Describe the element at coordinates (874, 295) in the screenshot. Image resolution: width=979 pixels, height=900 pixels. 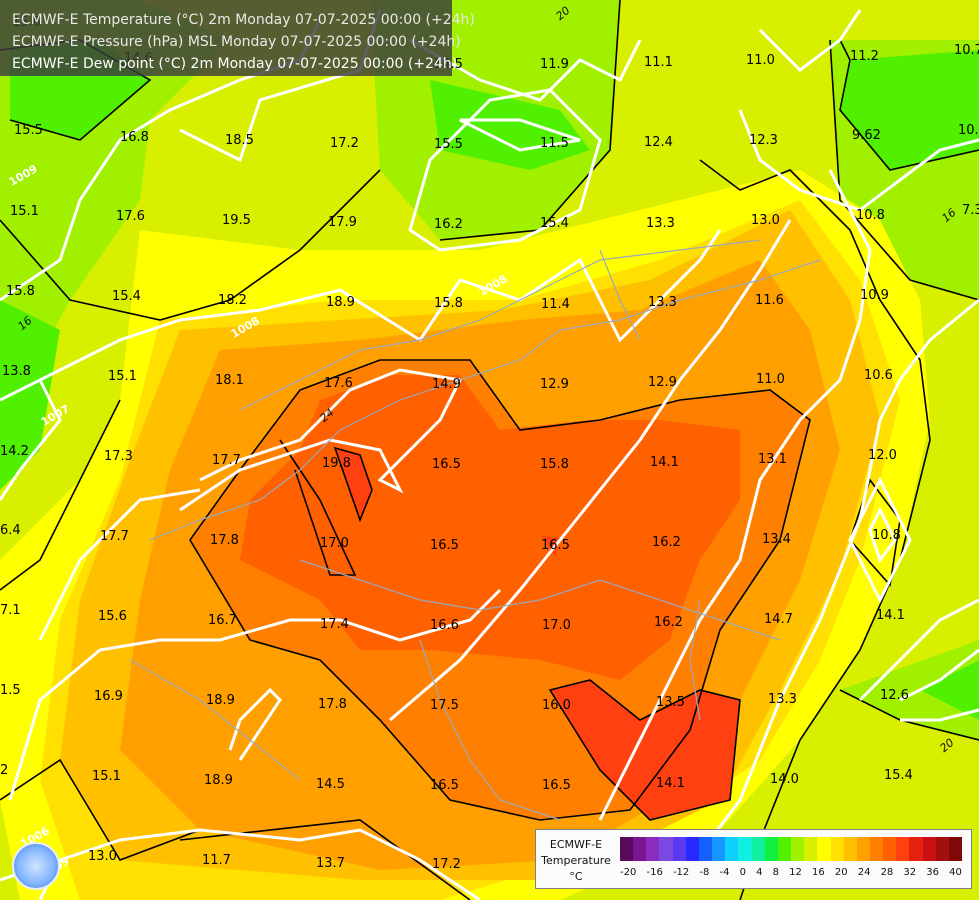
I see `dewpoint-value: 10.9` at that location.